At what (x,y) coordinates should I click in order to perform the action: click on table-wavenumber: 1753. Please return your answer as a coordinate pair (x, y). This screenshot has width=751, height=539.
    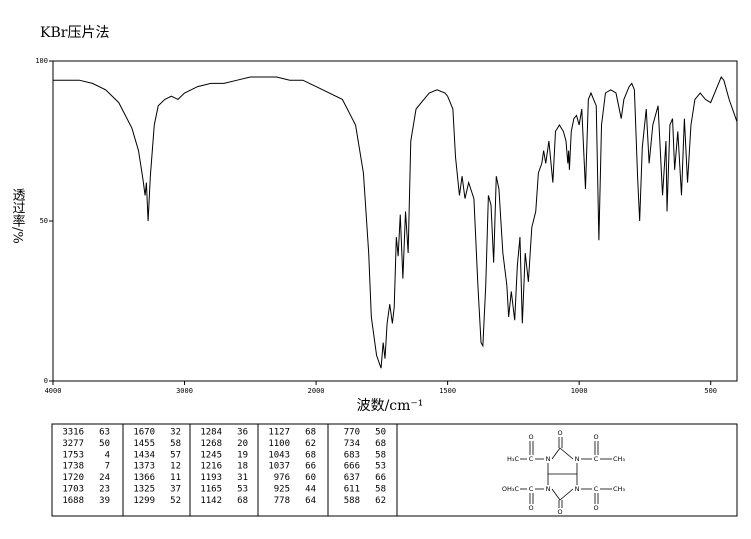
    Looking at the image, I should click on (73, 455).